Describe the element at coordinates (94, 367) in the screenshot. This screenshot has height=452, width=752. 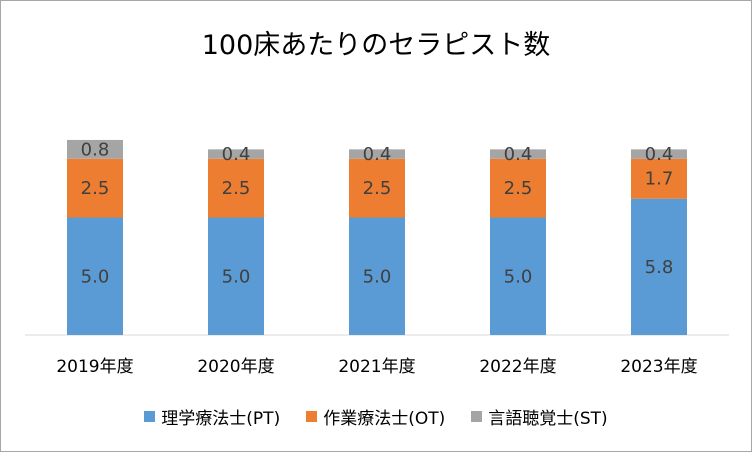
I see `x-tick-label: 2019年度` at that location.